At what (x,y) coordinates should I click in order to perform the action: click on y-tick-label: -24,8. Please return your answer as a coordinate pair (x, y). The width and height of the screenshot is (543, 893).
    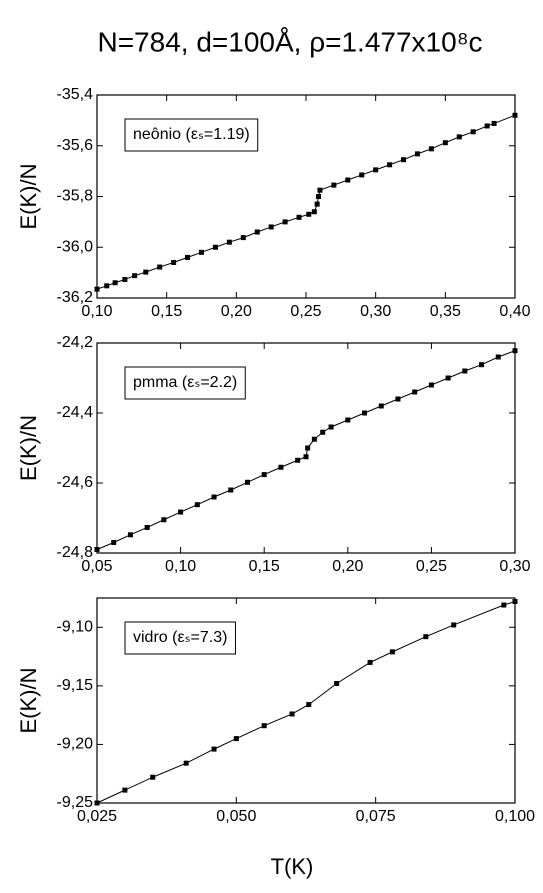
    Looking at the image, I should click on (75, 552).